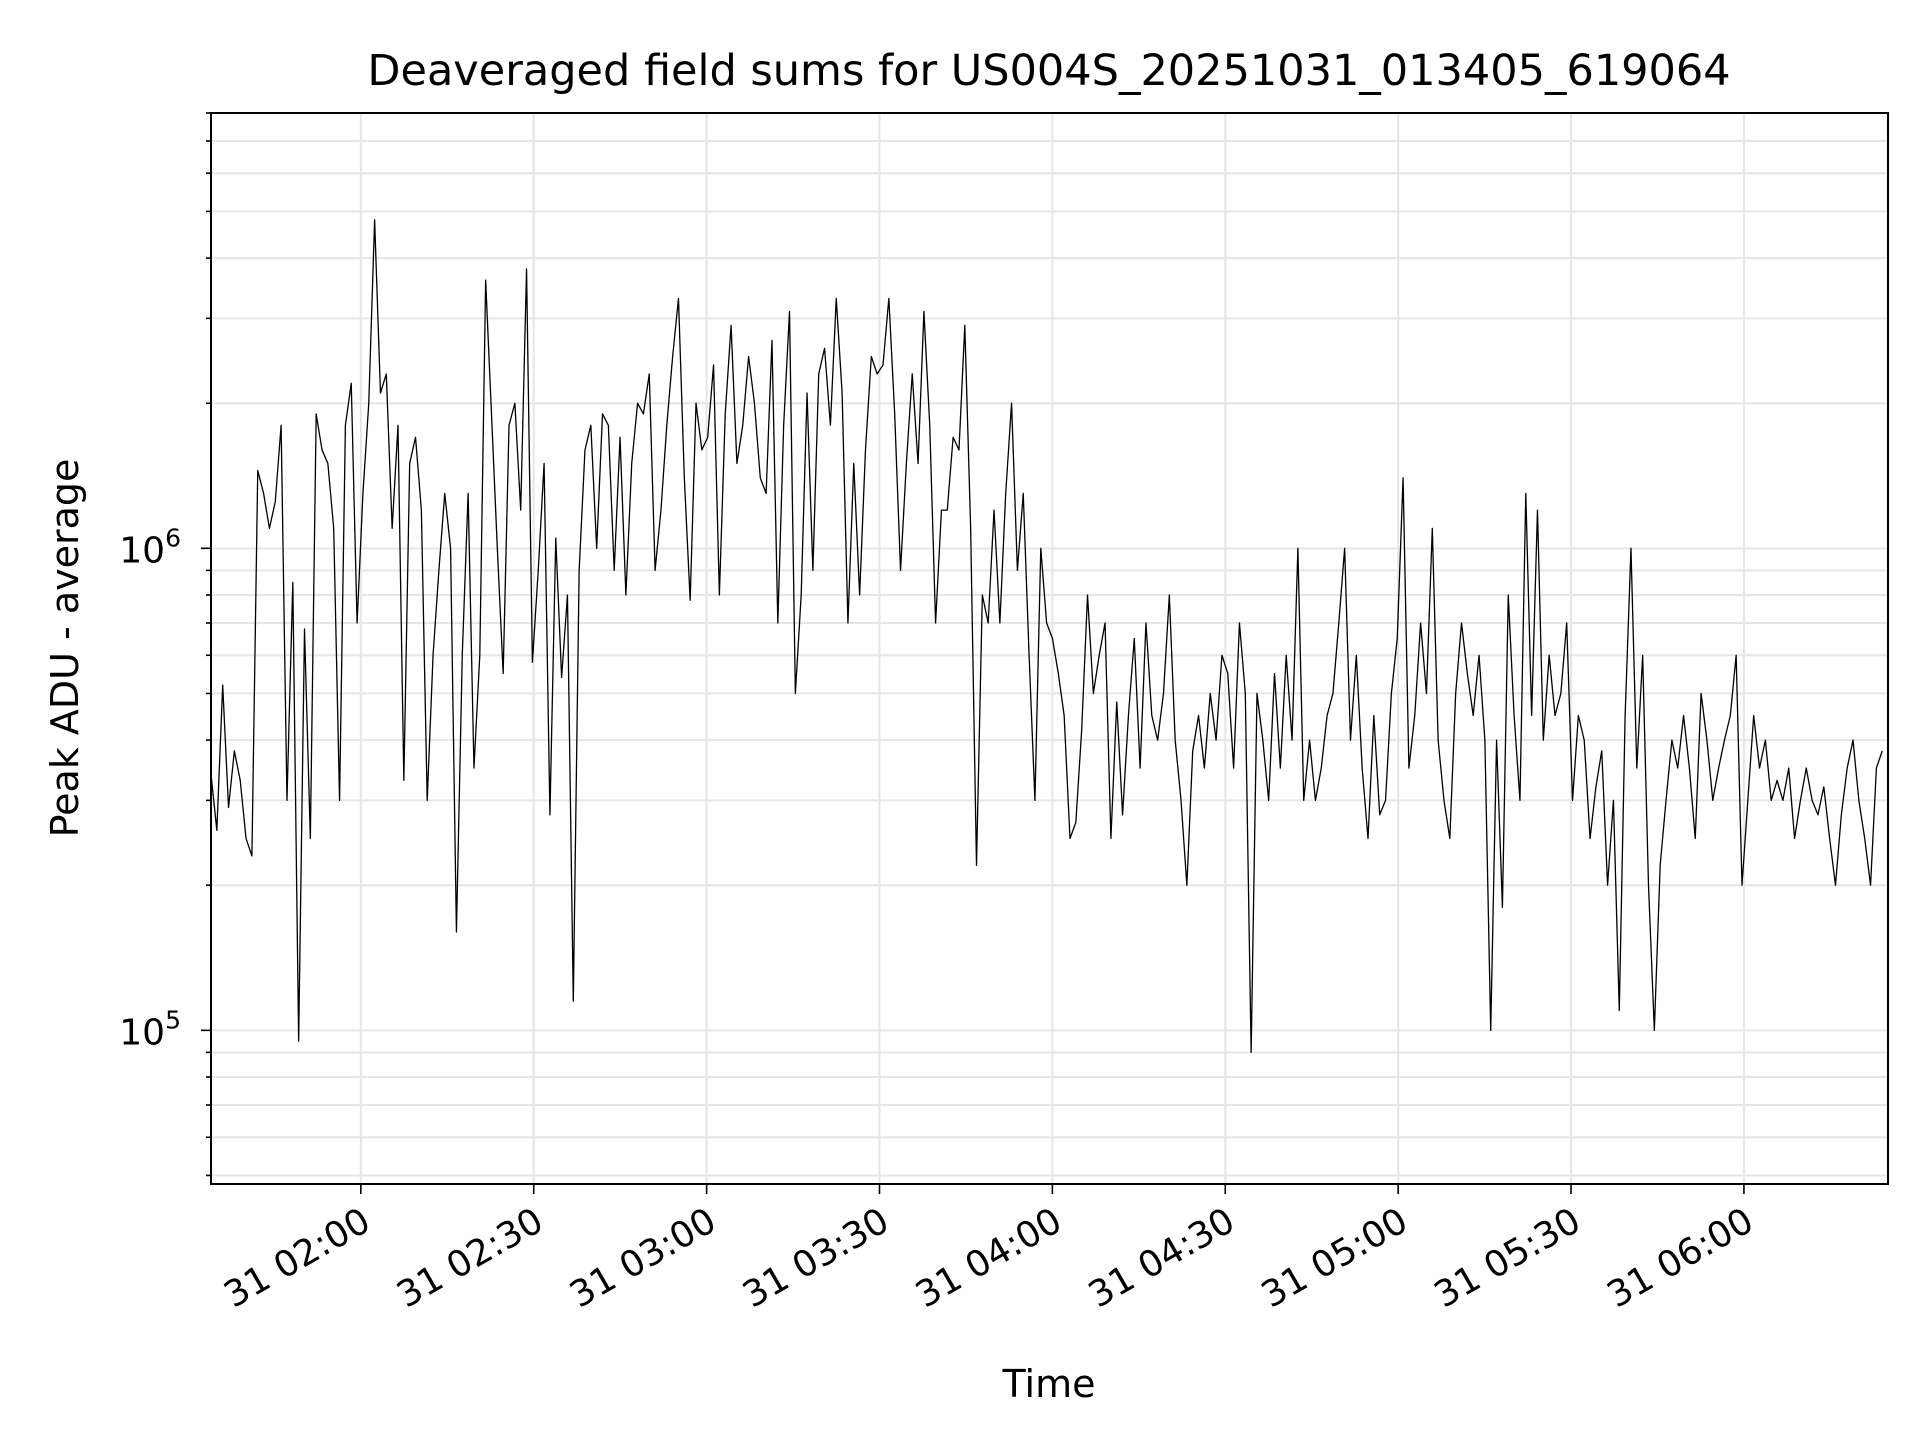 This screenshot has height=1444, width=1920. Describe the element at coordinates (1680, 1258) in the screenshot. I see `x-tick-label: 31 06:00` at that location.